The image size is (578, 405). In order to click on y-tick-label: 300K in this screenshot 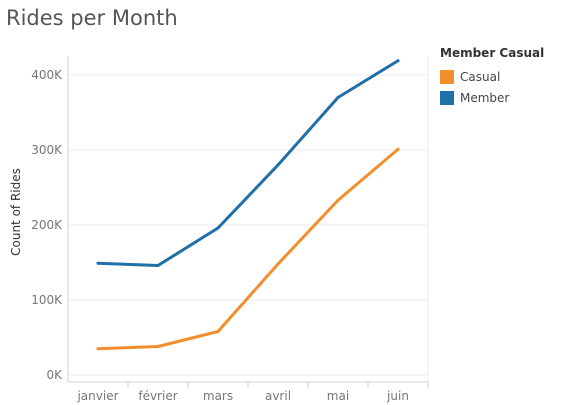, I will do `click(47, 150)`.